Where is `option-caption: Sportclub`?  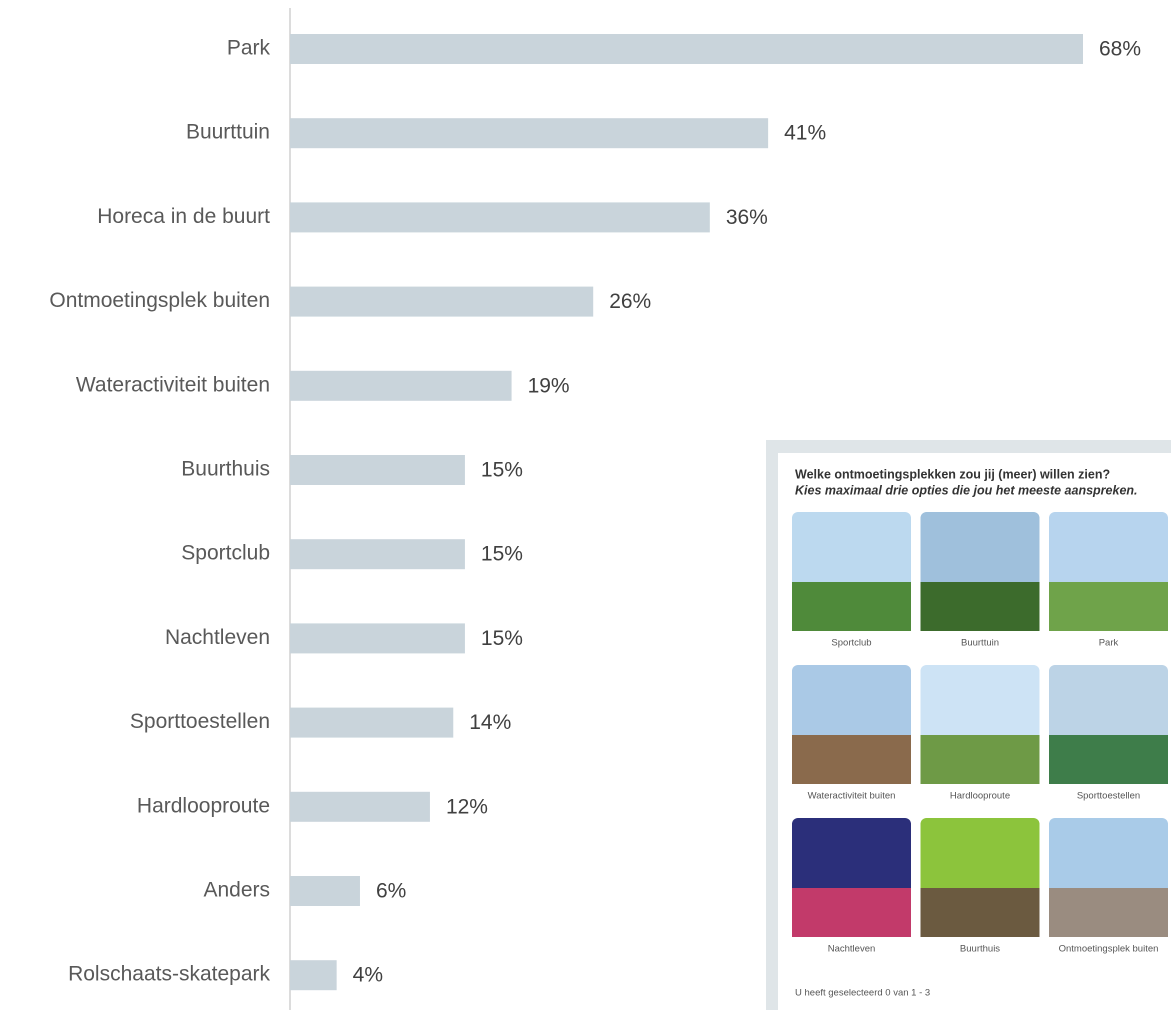
option-caption: Sportclub is located at coordinates (851, 643).